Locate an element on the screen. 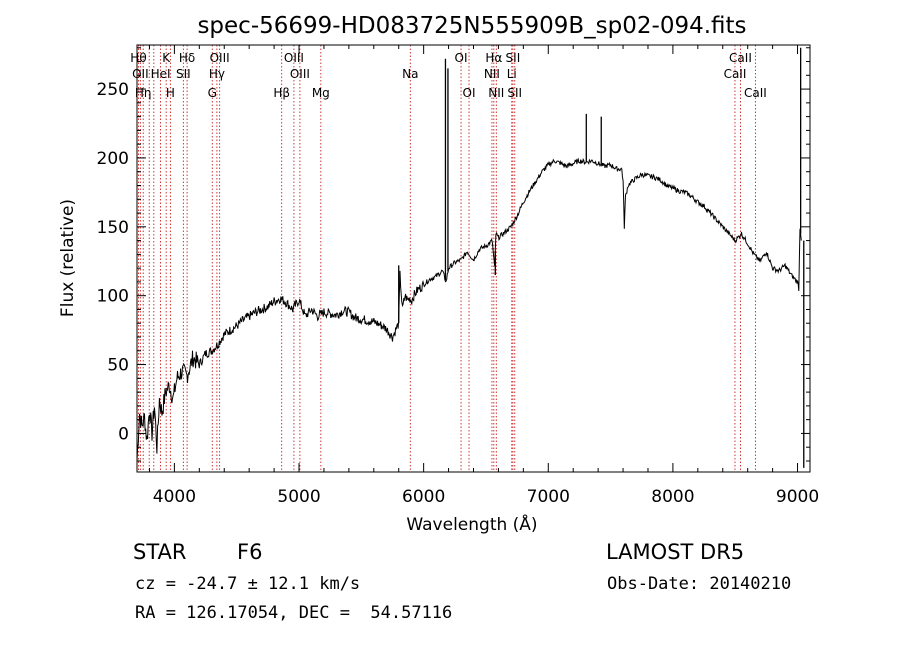  line-label-17: Na is located at coordinates (410, 74).